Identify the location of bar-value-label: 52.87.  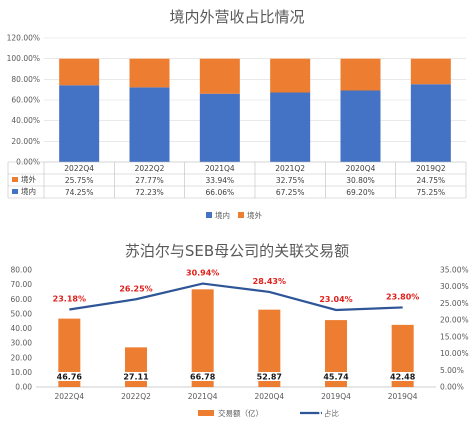
(269, 377).